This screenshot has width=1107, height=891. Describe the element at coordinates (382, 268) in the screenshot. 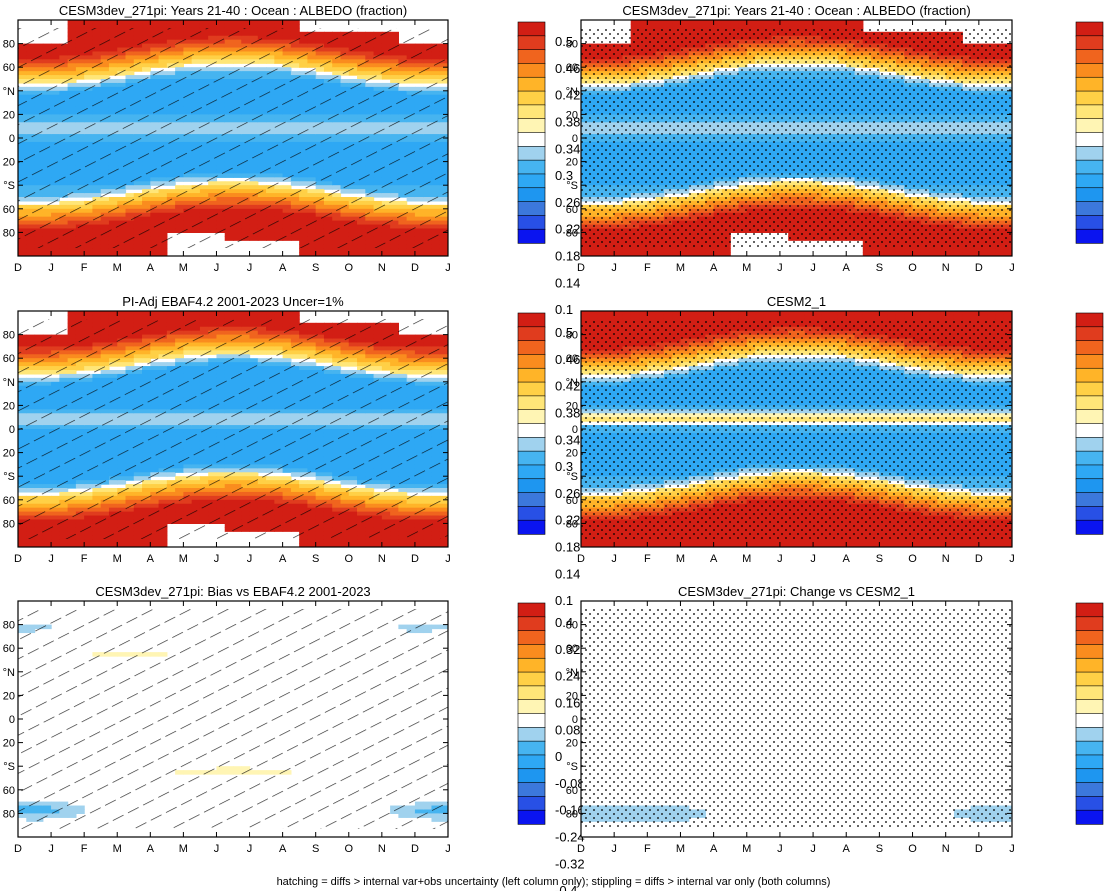

I see `x-tick-label: N` at that location.